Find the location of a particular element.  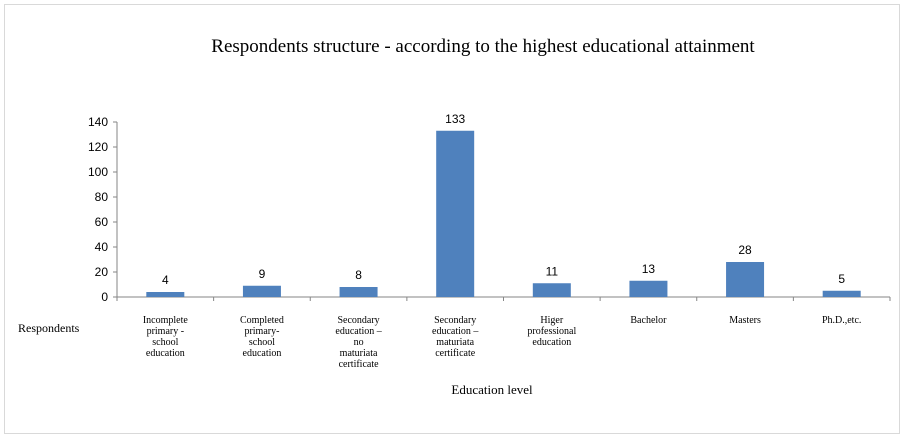

data-label: 9 is located at coordinates (262, 274).